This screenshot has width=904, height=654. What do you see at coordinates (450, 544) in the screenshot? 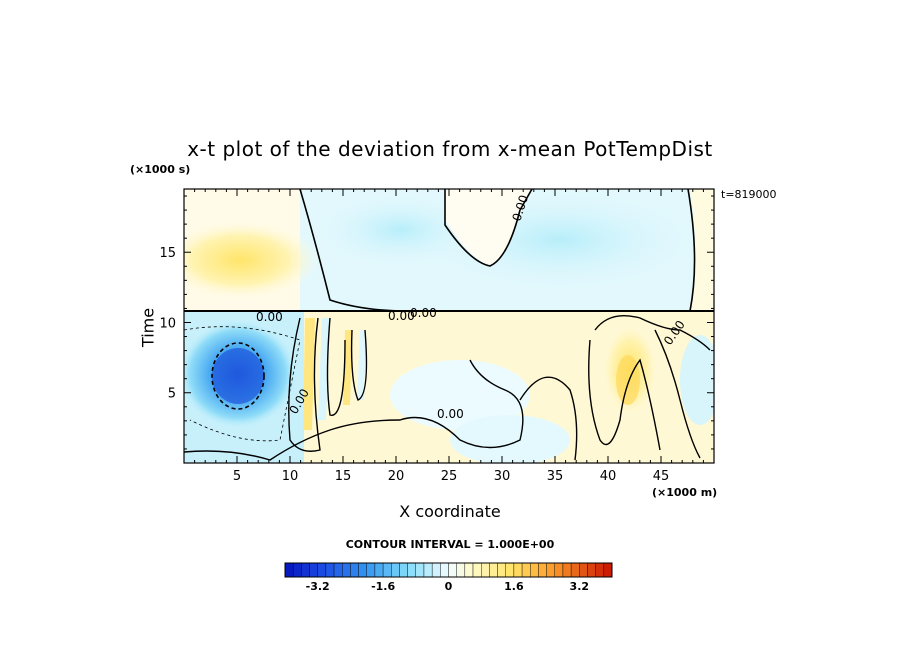
I see `contour-interval-label: CONTOUR INTERVAL = 1.000E+00` at bounding box center [450, 544].